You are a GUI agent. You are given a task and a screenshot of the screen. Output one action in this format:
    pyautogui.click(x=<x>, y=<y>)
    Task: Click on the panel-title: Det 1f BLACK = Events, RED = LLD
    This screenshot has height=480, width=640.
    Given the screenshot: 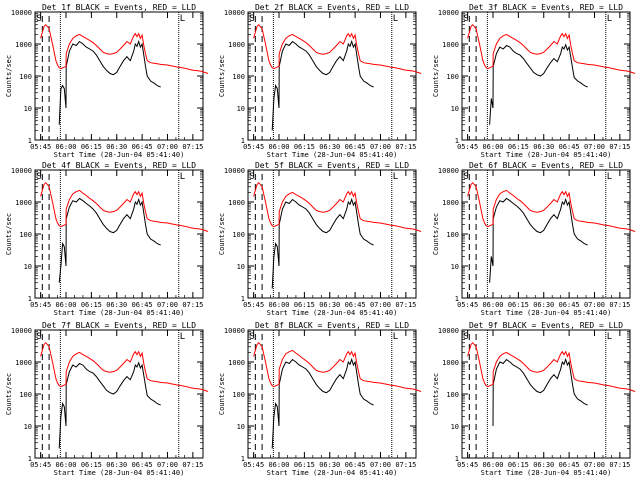 What is the action you would take?
    pyautogui.click(x=119, y=7)
    